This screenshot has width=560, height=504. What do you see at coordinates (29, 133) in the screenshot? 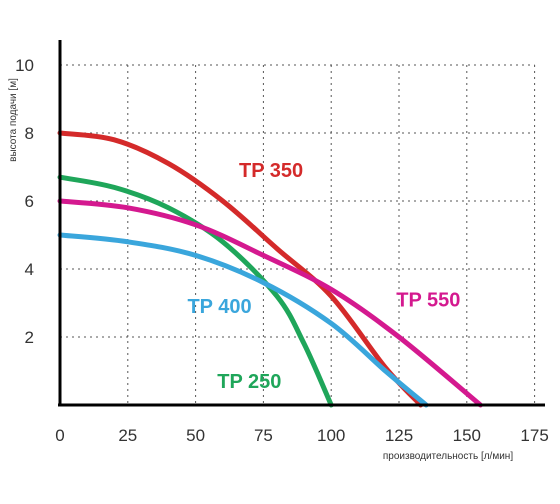
I see `y-tick-label: 8` at bounding box center [29, 133].